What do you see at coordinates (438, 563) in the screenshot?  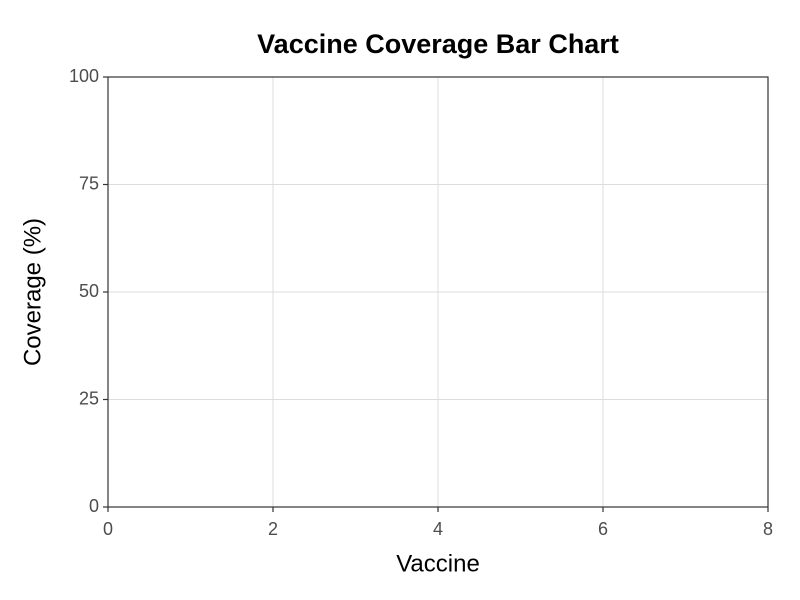 I see `x-axis-title: Vaccine` at bounding box center [438, 563].